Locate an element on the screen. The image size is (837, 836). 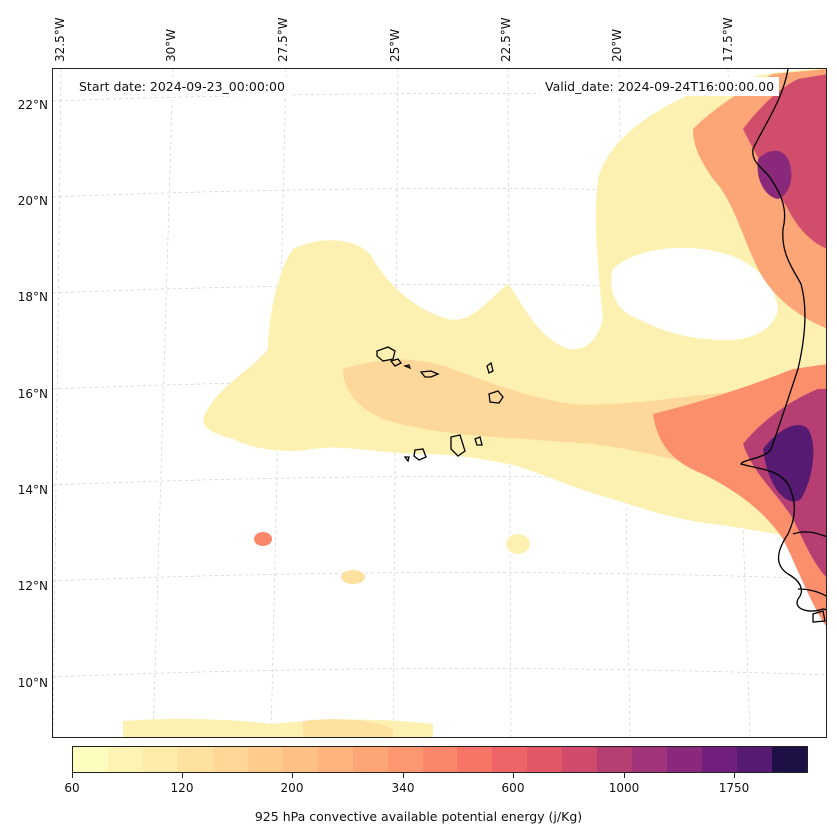
colorbar is located at coordinates (440, 759).